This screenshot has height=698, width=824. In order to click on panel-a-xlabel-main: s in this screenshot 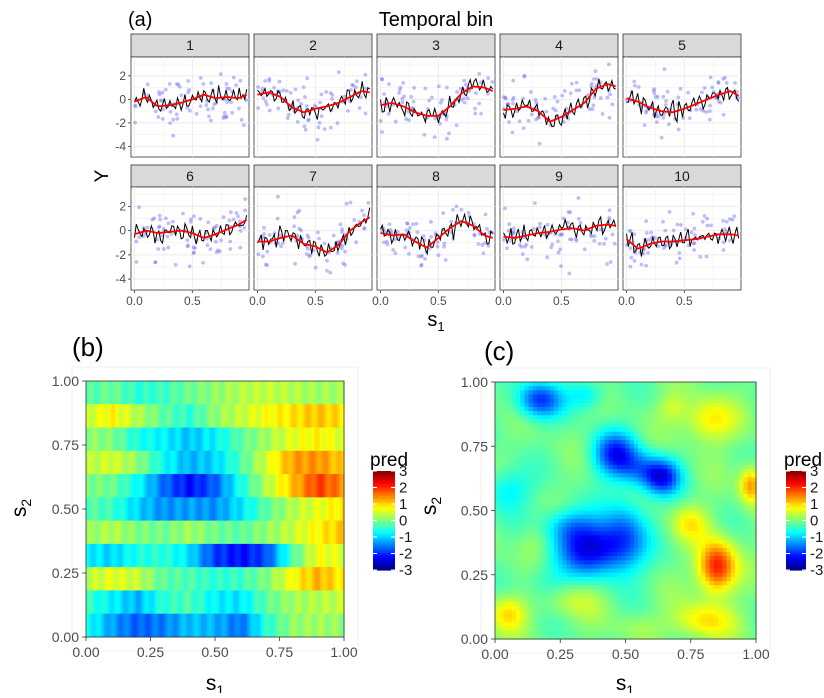, I will do `click(432, 320)`.